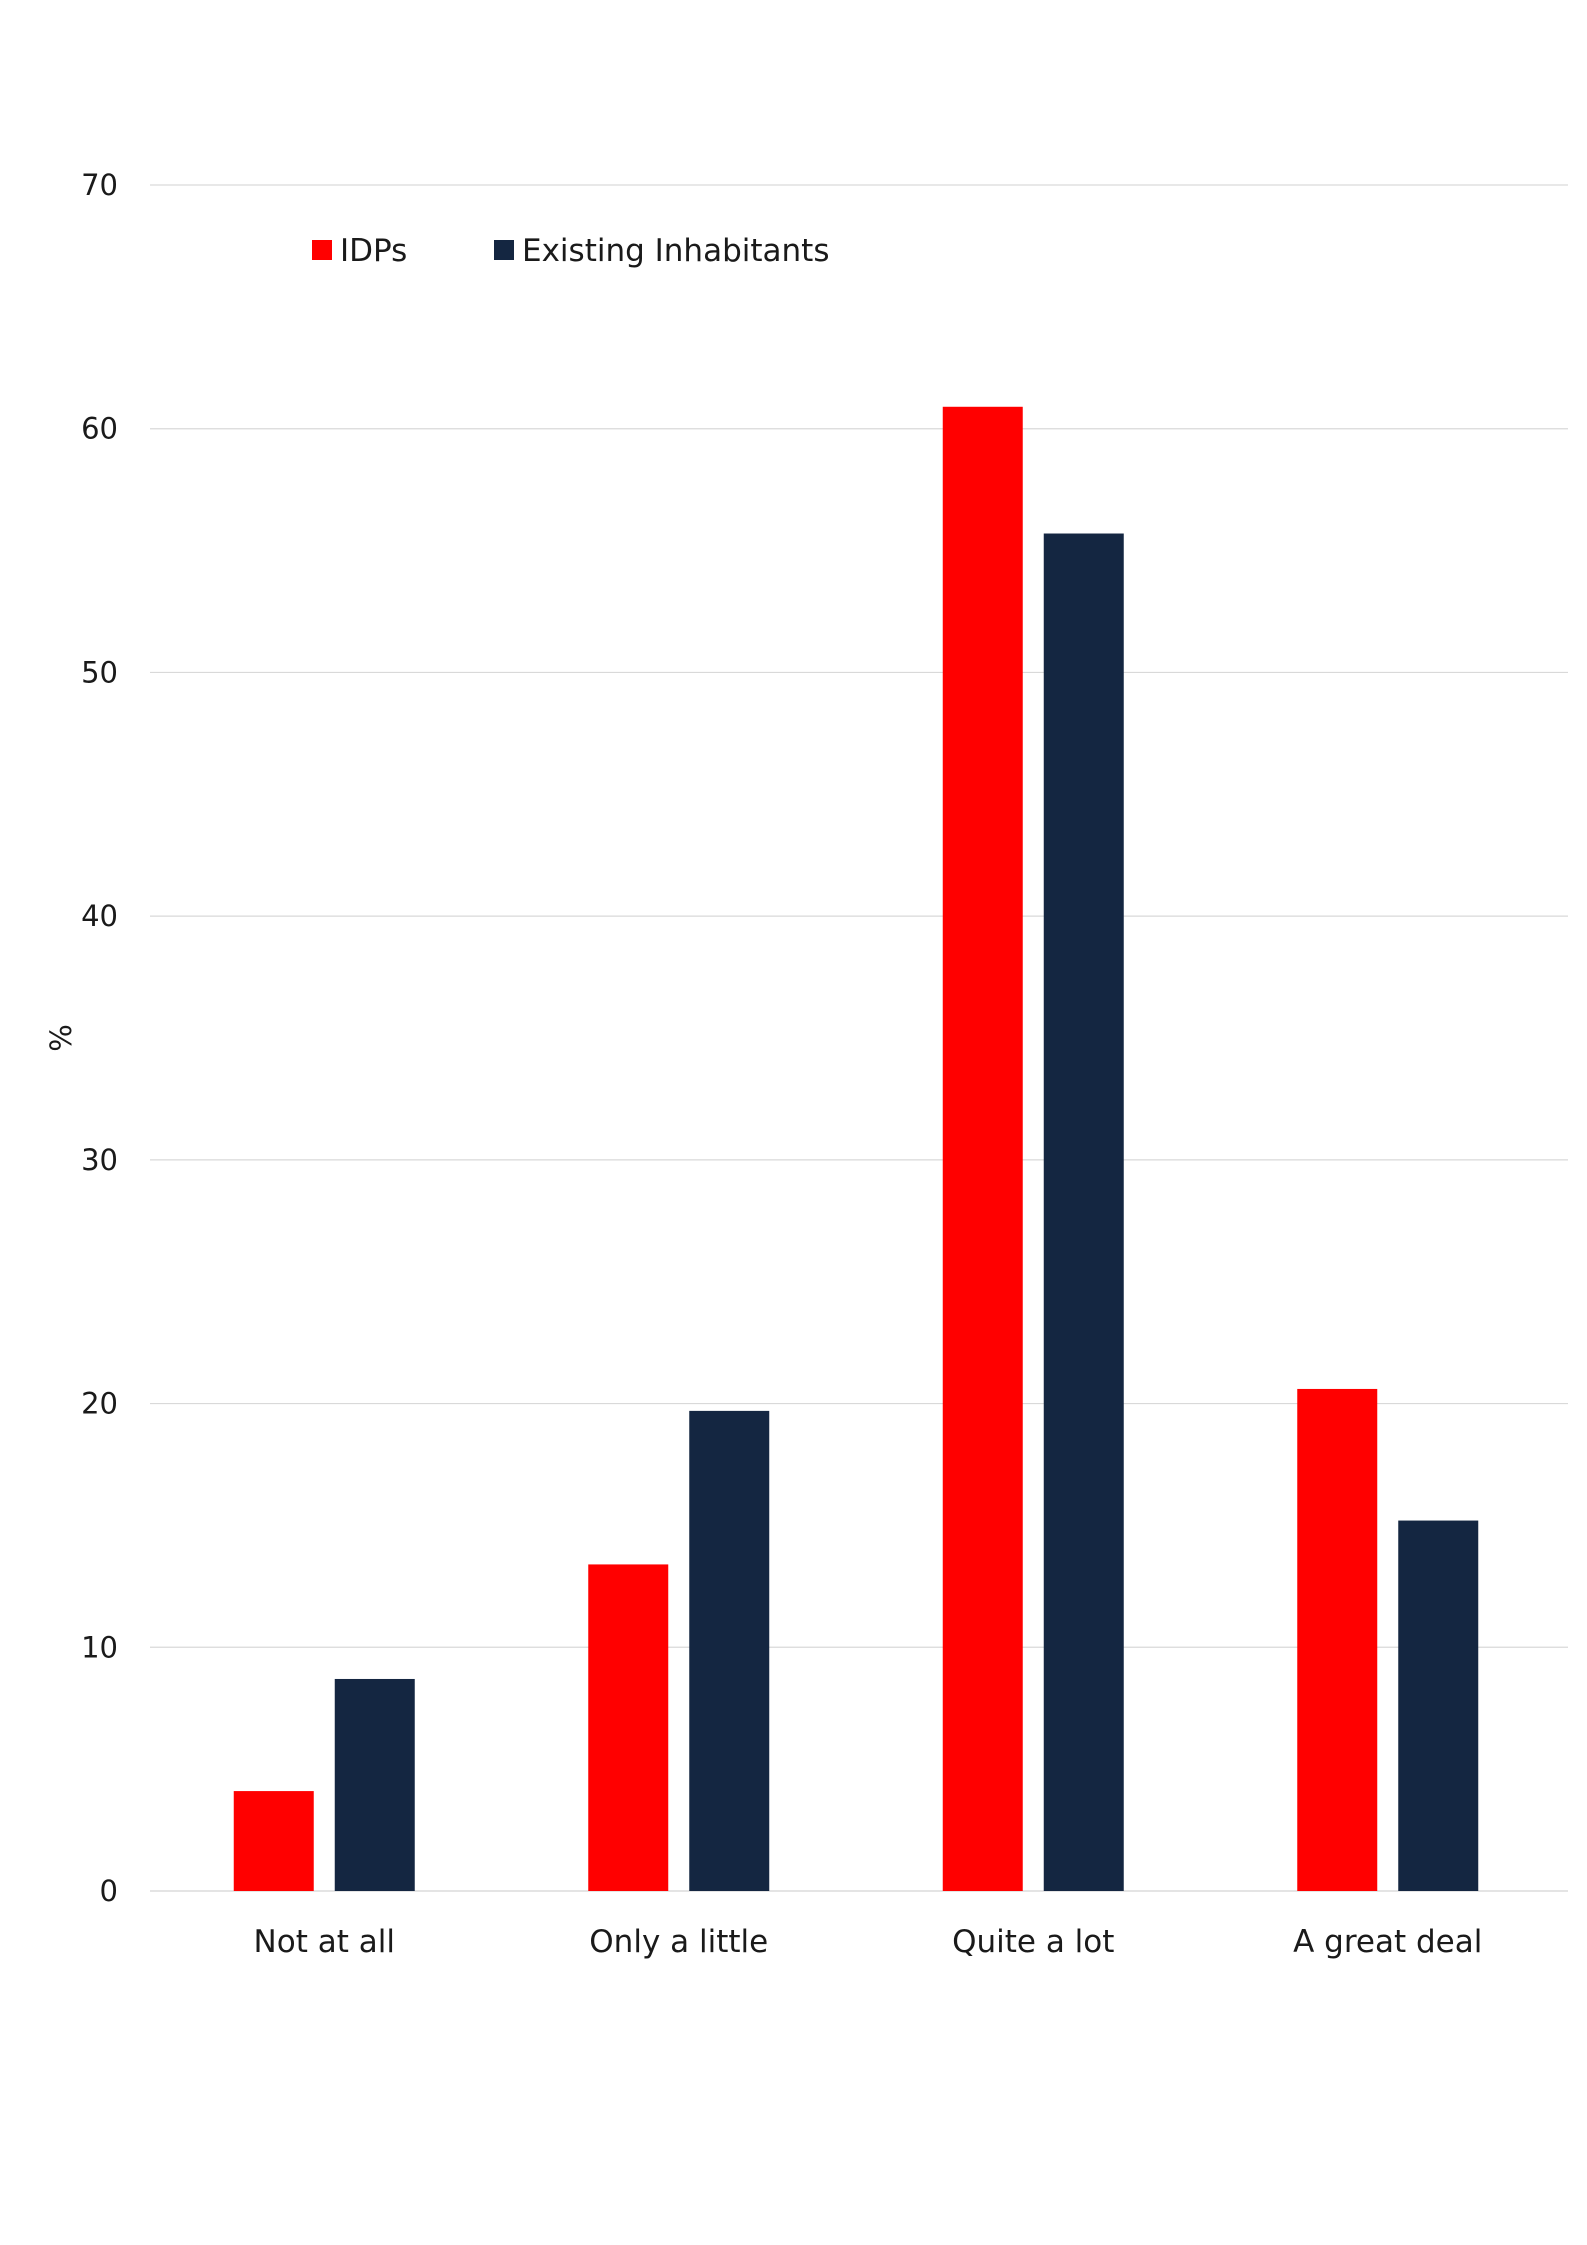 This screenshot has height=2245, width=1587. I want to click on y-axis-tick-labels: 0 10 20 30 40 50 60 70, so click(99, 1038).